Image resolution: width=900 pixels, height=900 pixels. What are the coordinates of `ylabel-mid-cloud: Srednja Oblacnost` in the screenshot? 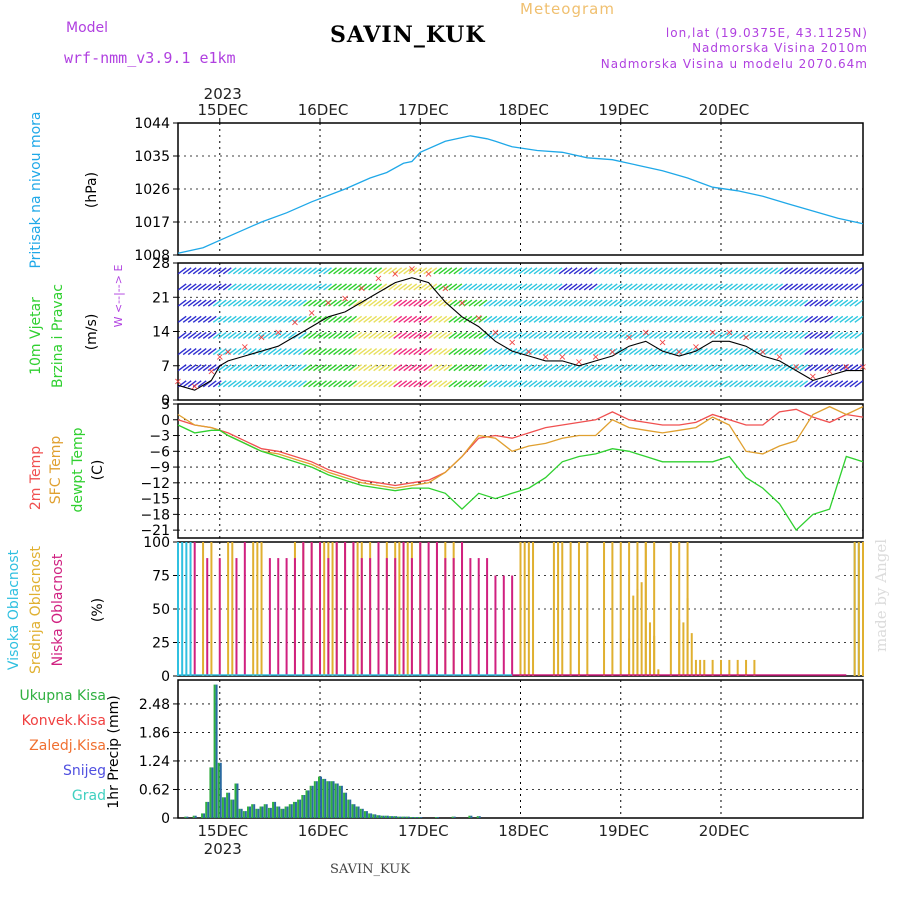 It's located at (36, 610).